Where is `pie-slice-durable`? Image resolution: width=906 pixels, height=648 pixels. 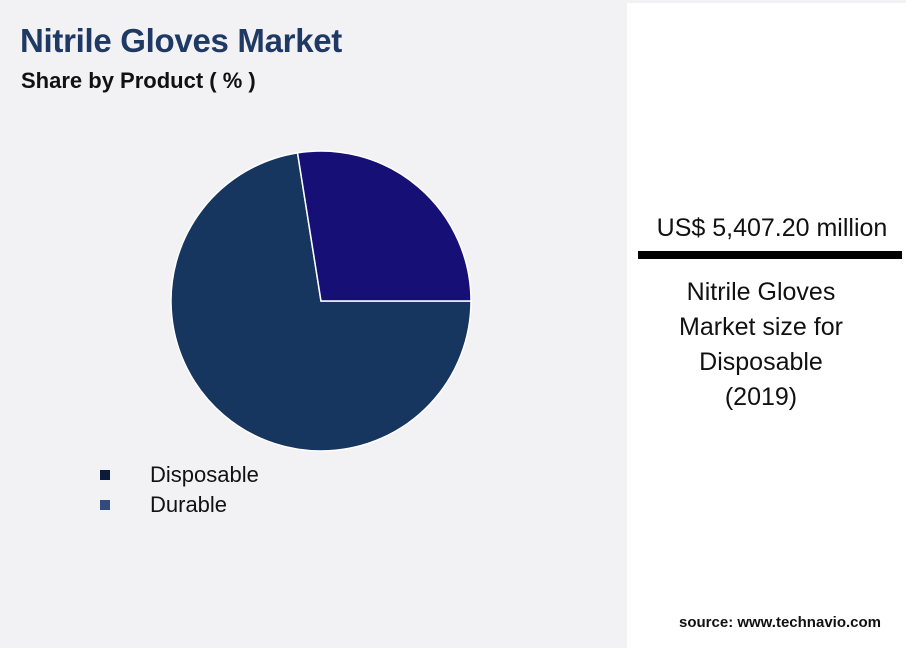 pie-slice-durable is located at coordinates (384, 226).